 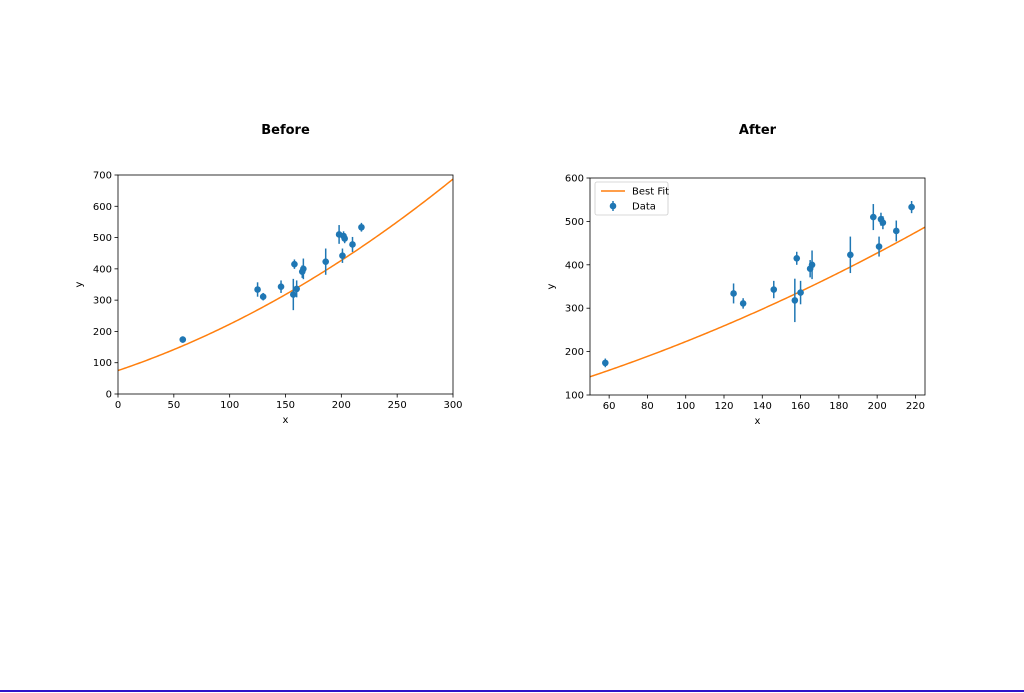 What do you see at coordinates (285, 405) in the screenshot?
I see `x-tick-label: 150` at bounding box center [285, 405].